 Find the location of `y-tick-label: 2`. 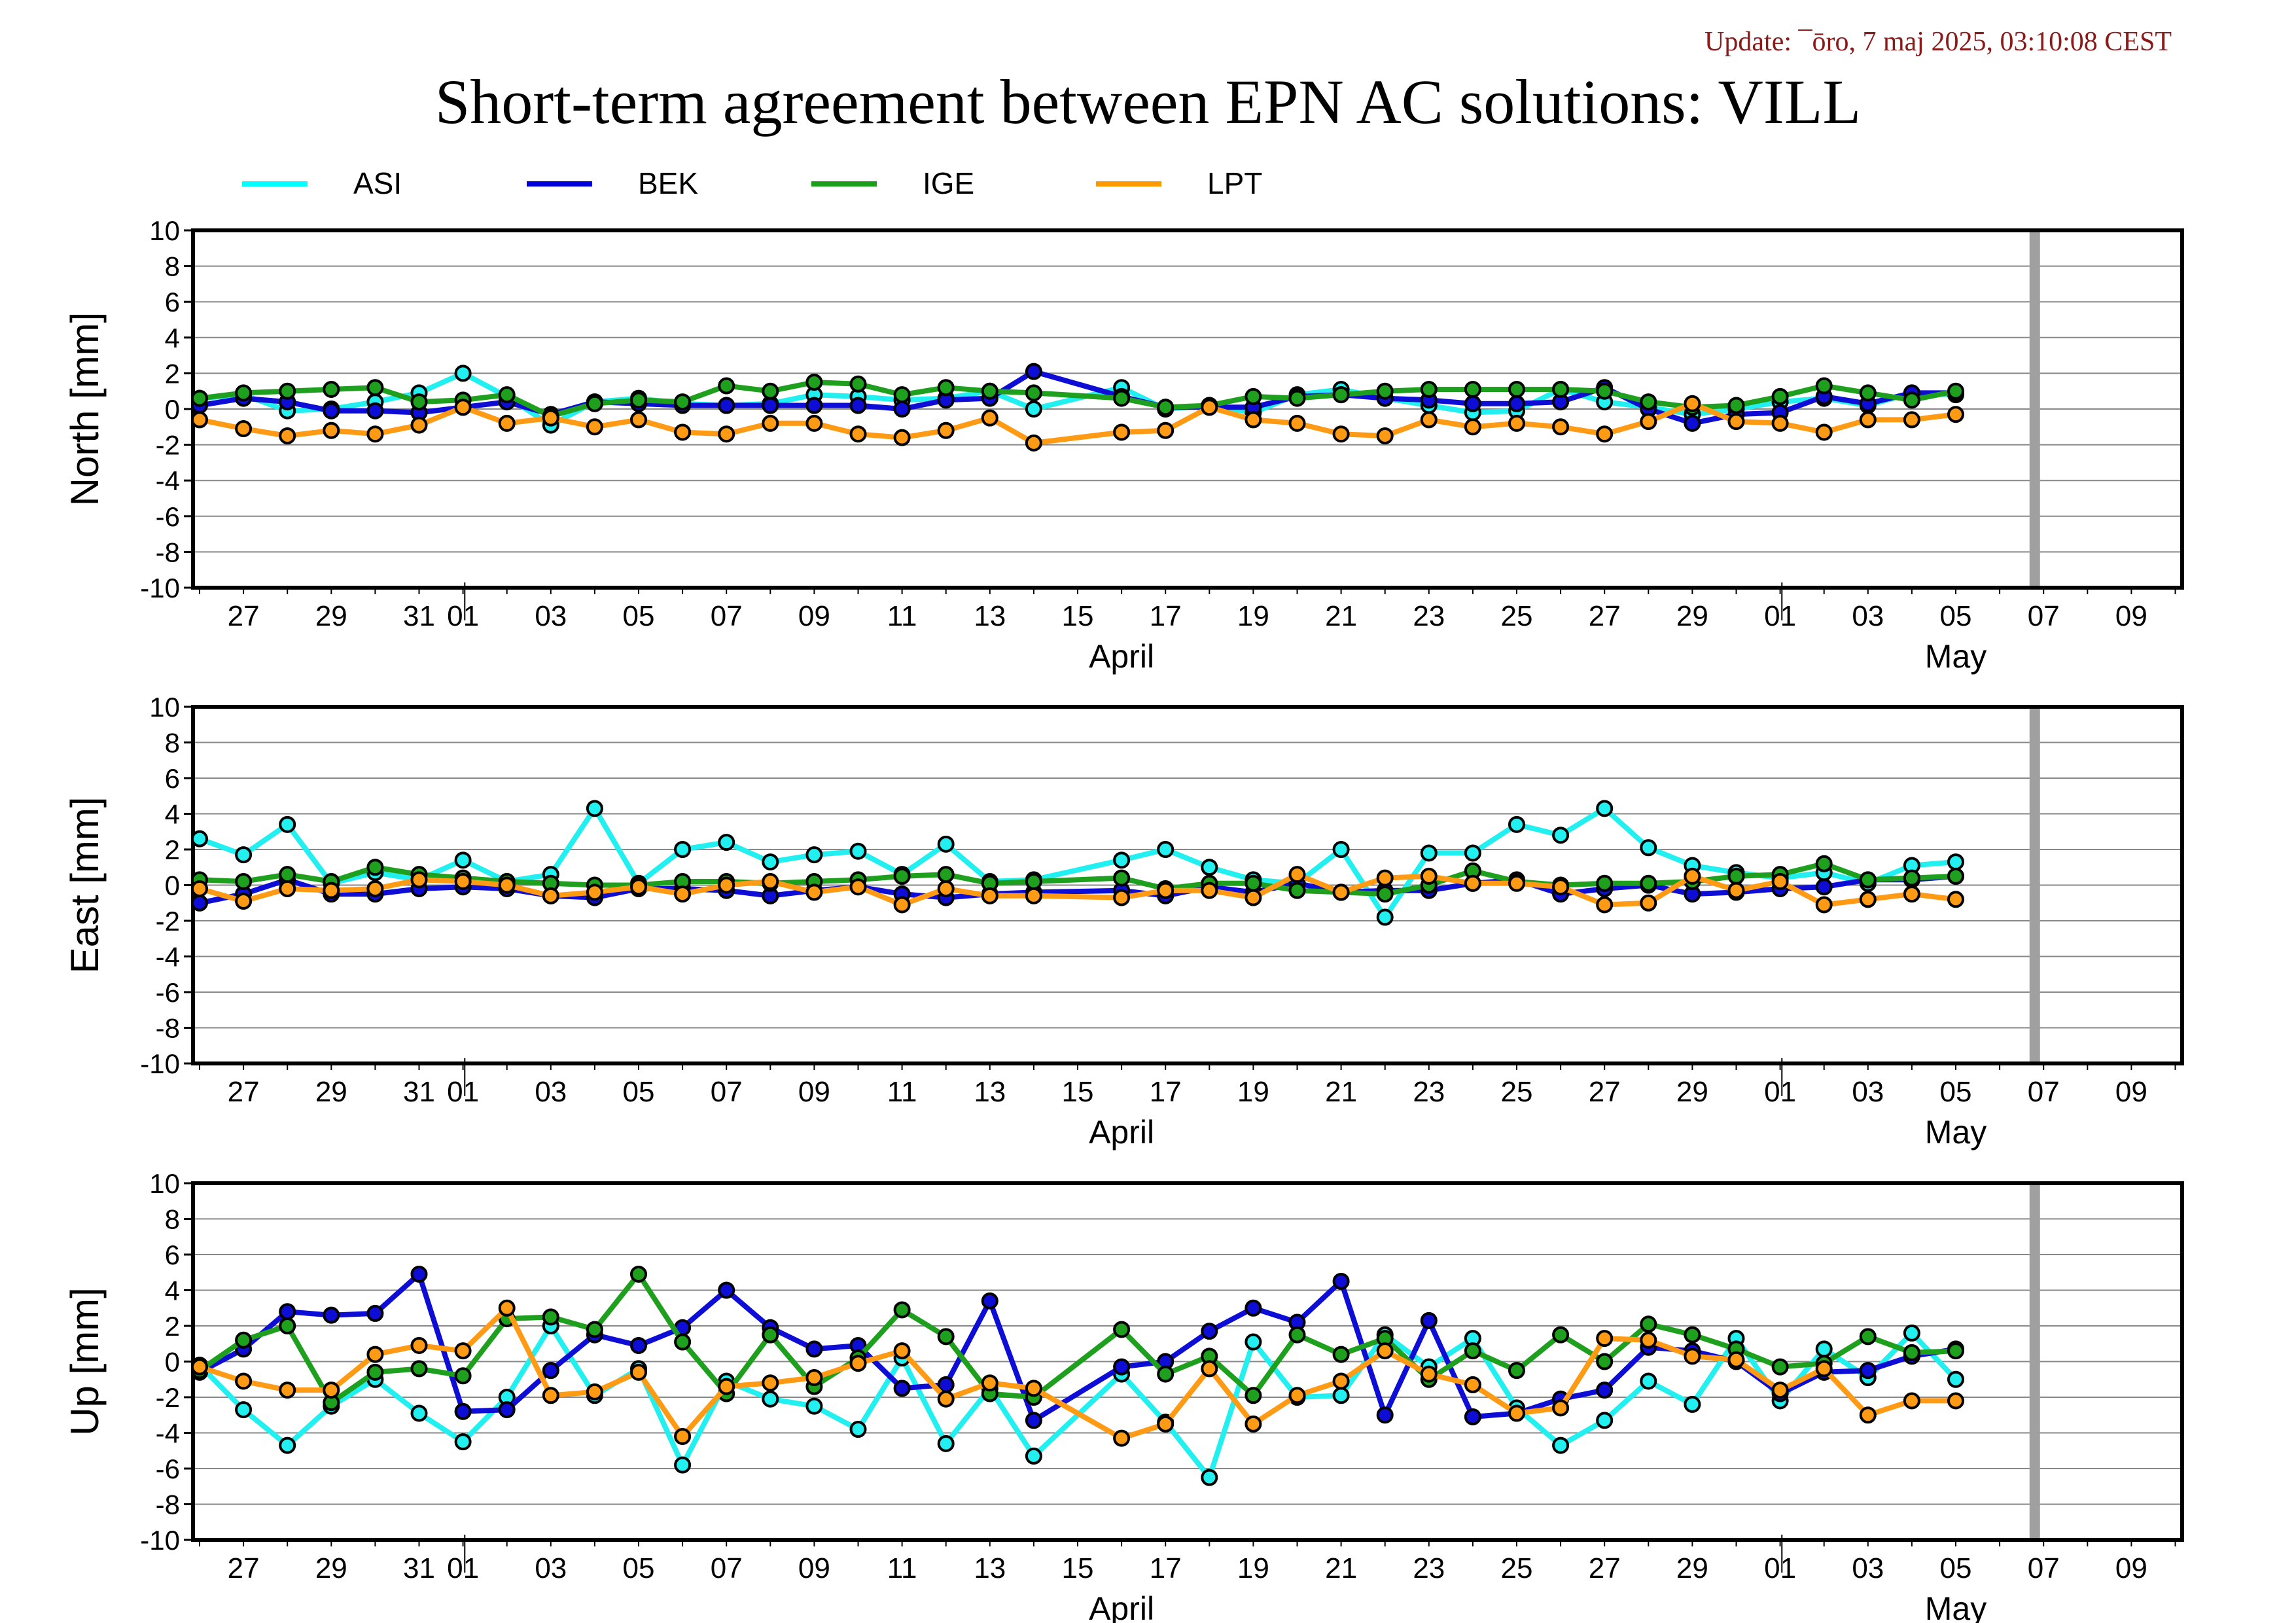

y-tick-label: 2 is located at coordinates (173, 373).